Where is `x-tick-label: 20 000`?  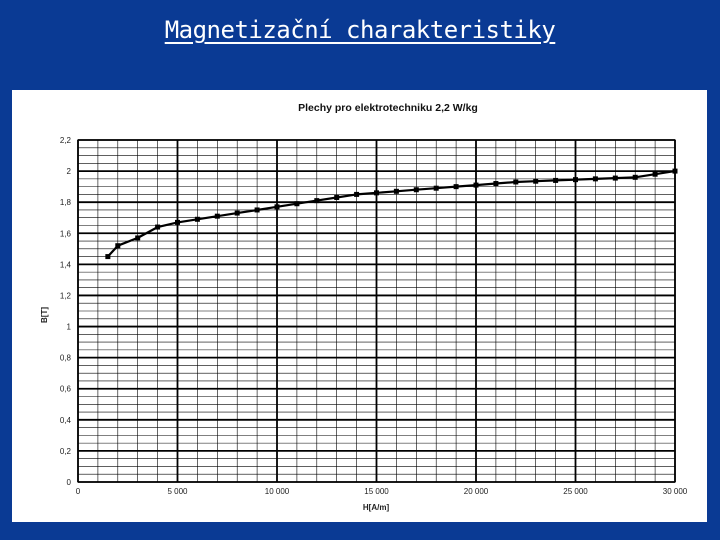
x-tick-label: 20 000 is located at coordinates (476, 491).